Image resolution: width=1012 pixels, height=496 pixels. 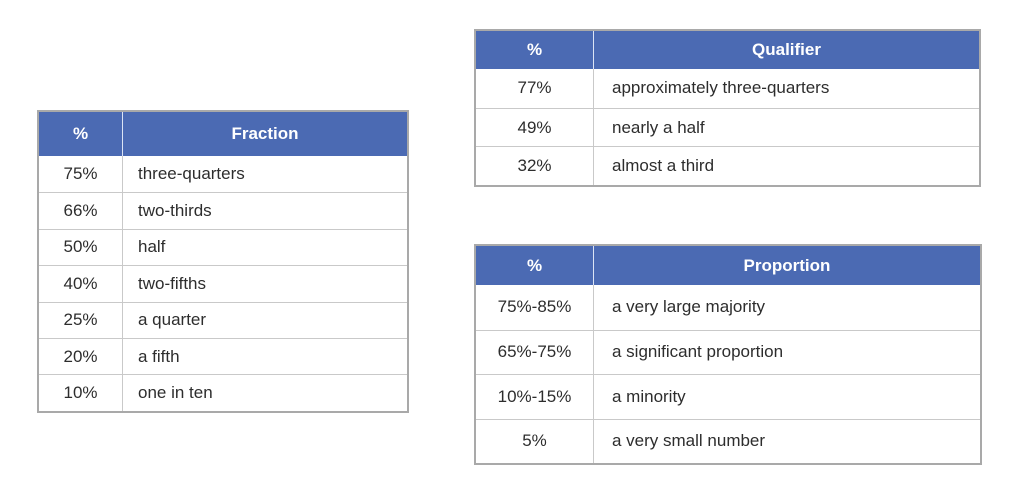 I want to click on table-row: 5% a very small number, so click(x=728, y=440).